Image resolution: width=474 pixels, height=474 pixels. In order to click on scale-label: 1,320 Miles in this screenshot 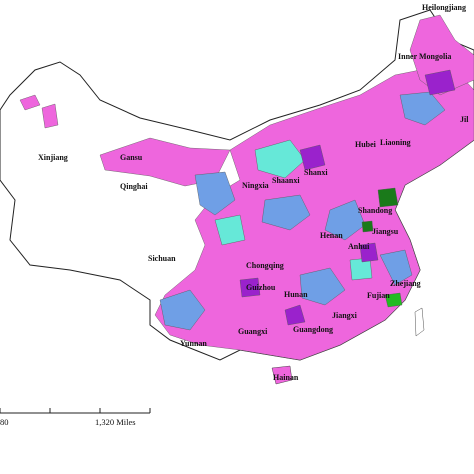, I will do `click(115, 422)`.